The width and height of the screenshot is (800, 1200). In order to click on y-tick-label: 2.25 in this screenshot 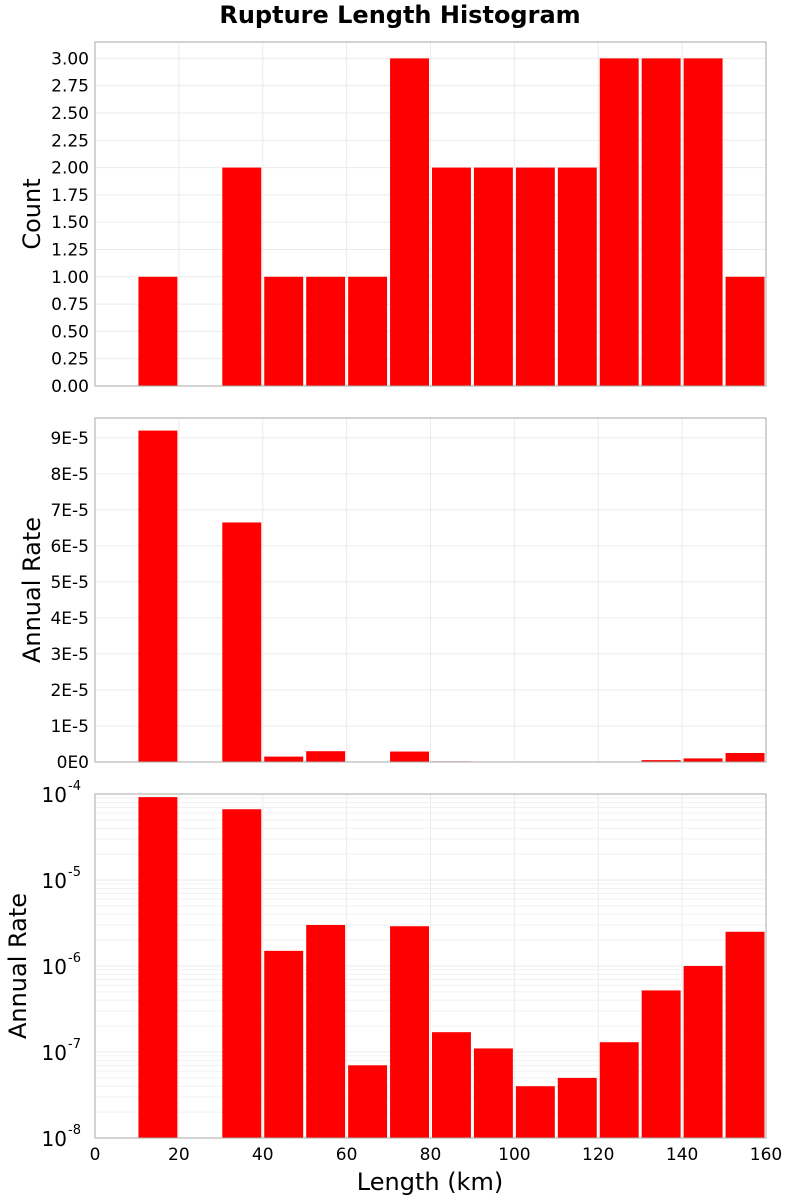, I will do `click(70, 141)`.